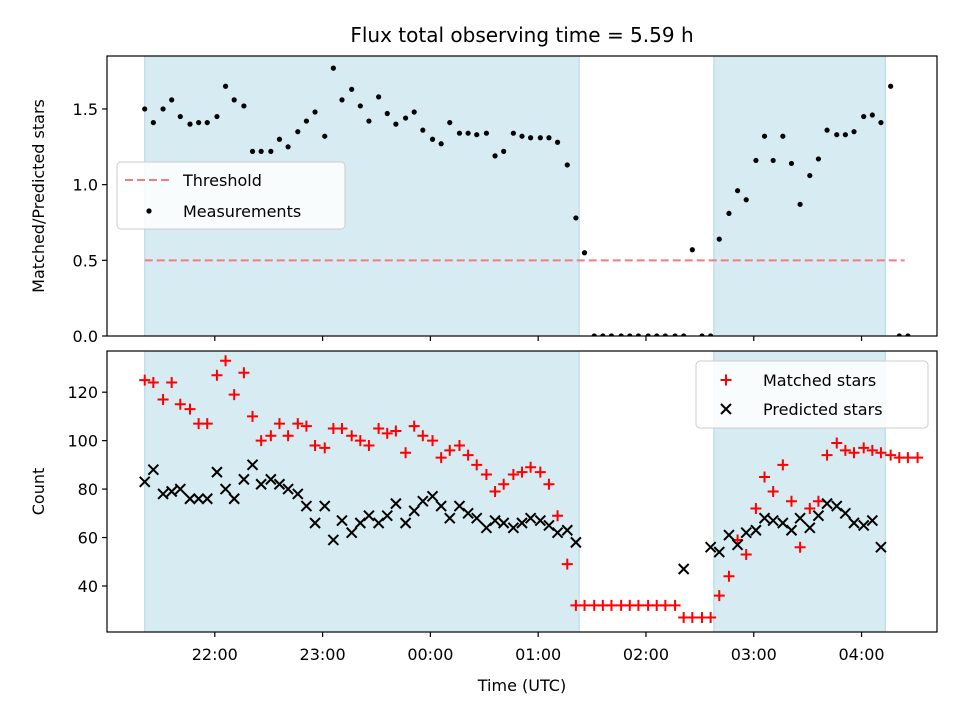  What do you see at coordinates (819, 380) in the screenshot?
I see `legend-matched-label: Matched stars` at bounding box center [819, 380].